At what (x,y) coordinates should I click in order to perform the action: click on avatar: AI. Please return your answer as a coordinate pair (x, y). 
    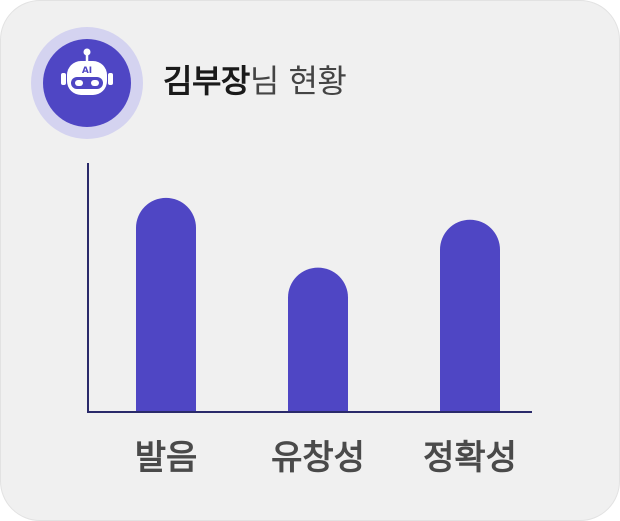
    Looking at the image, I should click on (87, 83).